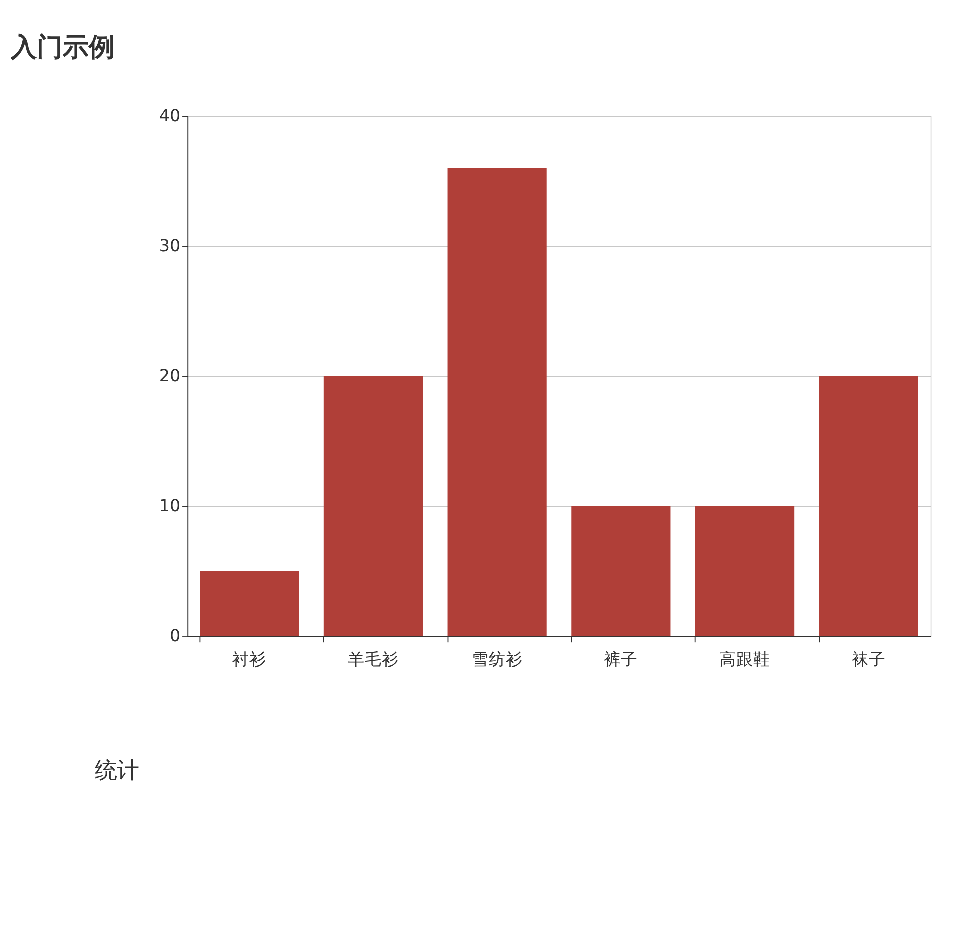 The image size is (968, 938). What do you see at coordinates (745, 658) in the screenshot?
I see `x-tick-label: 高跟鞋` at bounding box center [745, 658].